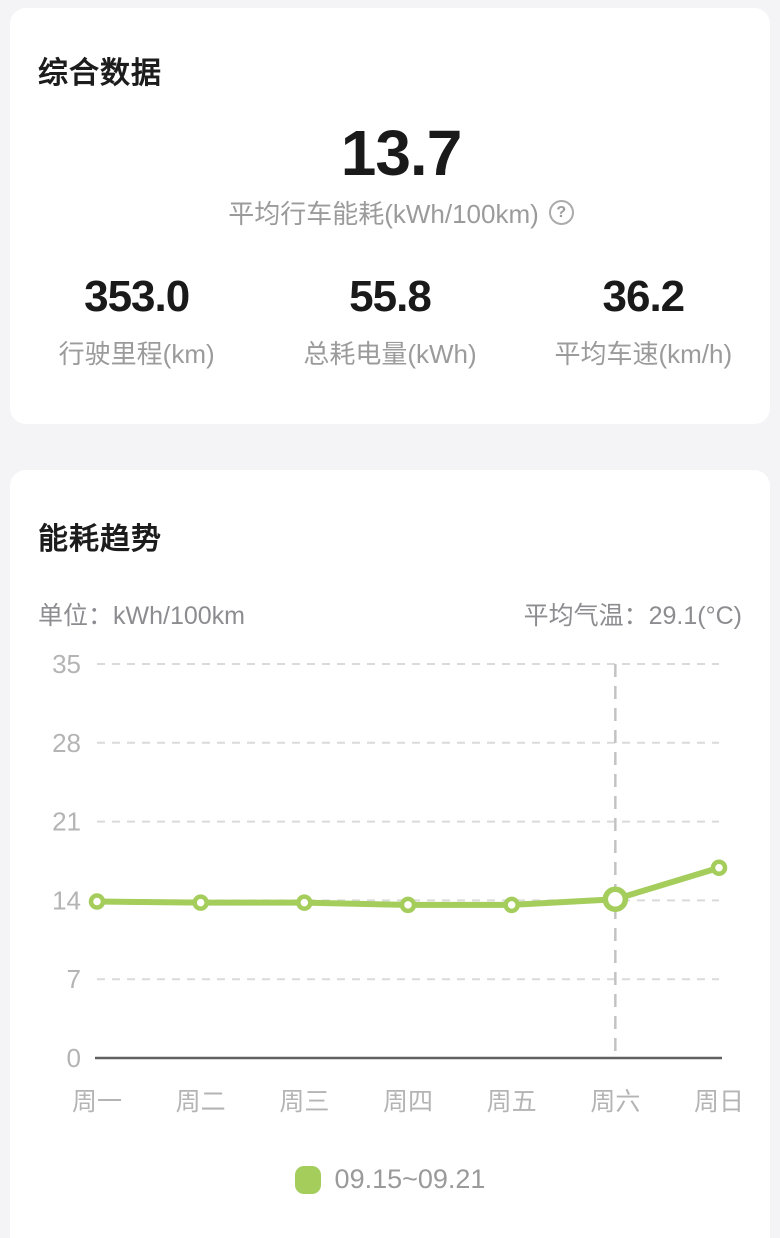  Describe the element at coordinates (307, 1179) in the screenshot. I see `legend-swatch-icon` at that location.